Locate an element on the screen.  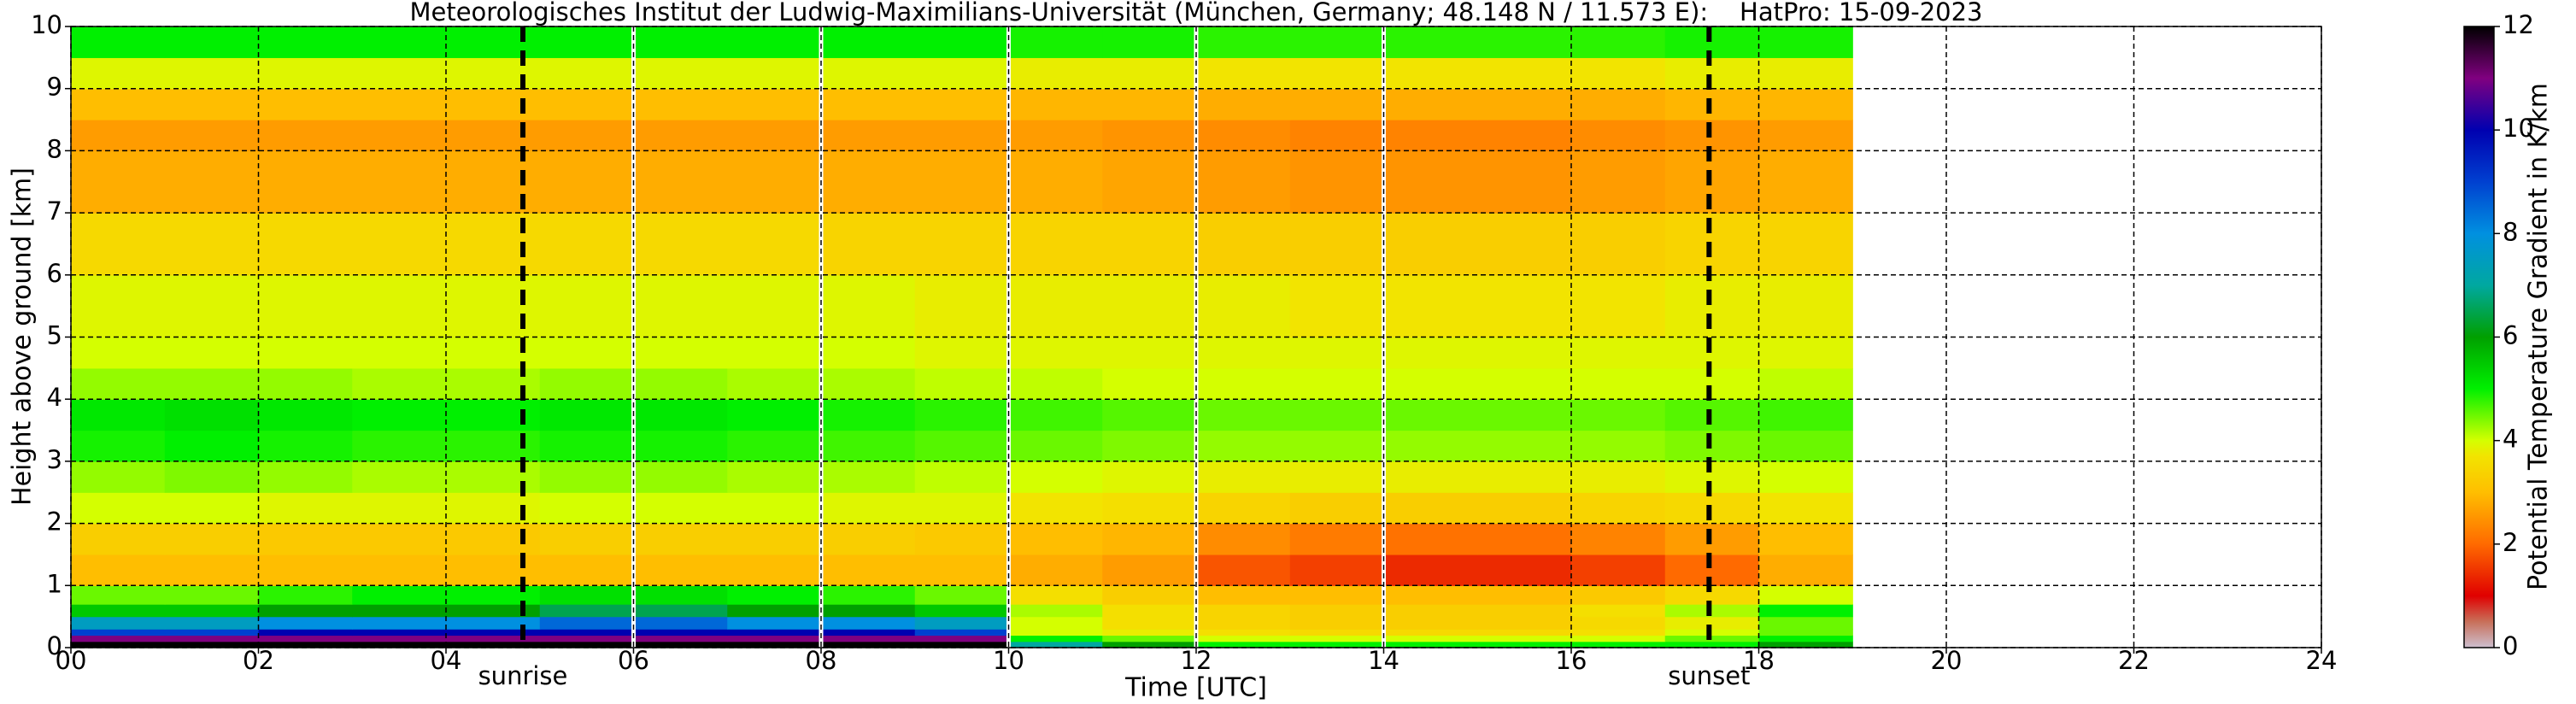
colorbar-label: Potential Temperature Gradient in K/km is located at coordinates (2539, 336).